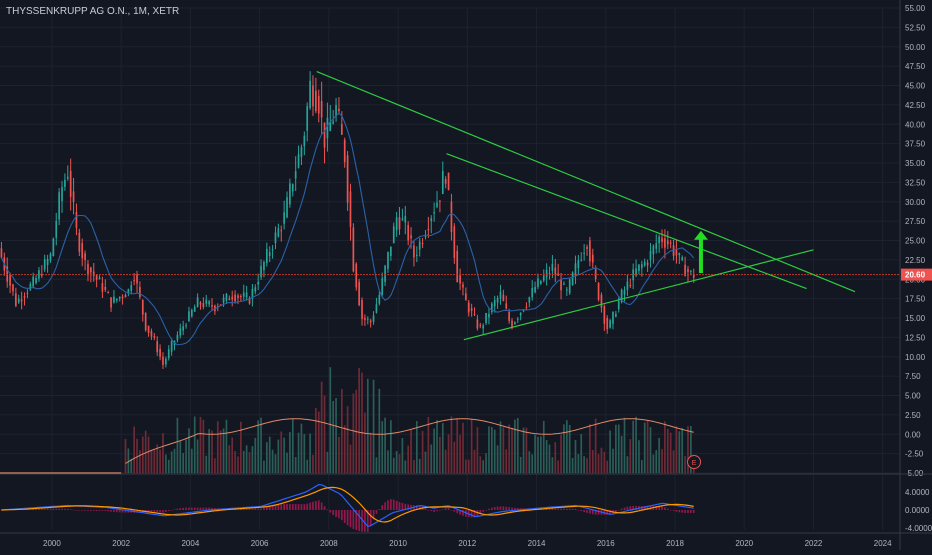  I want to click on macd-panel, so click(347, 507).